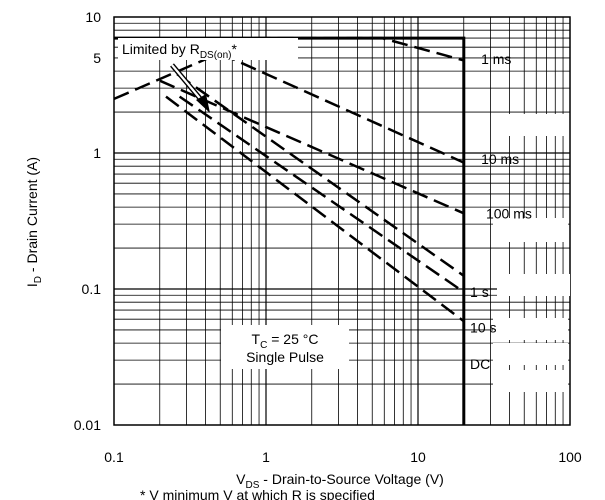 This screenshot has height=500, width=605. I want to click on y-tick-label: 5, so click(97, 58).